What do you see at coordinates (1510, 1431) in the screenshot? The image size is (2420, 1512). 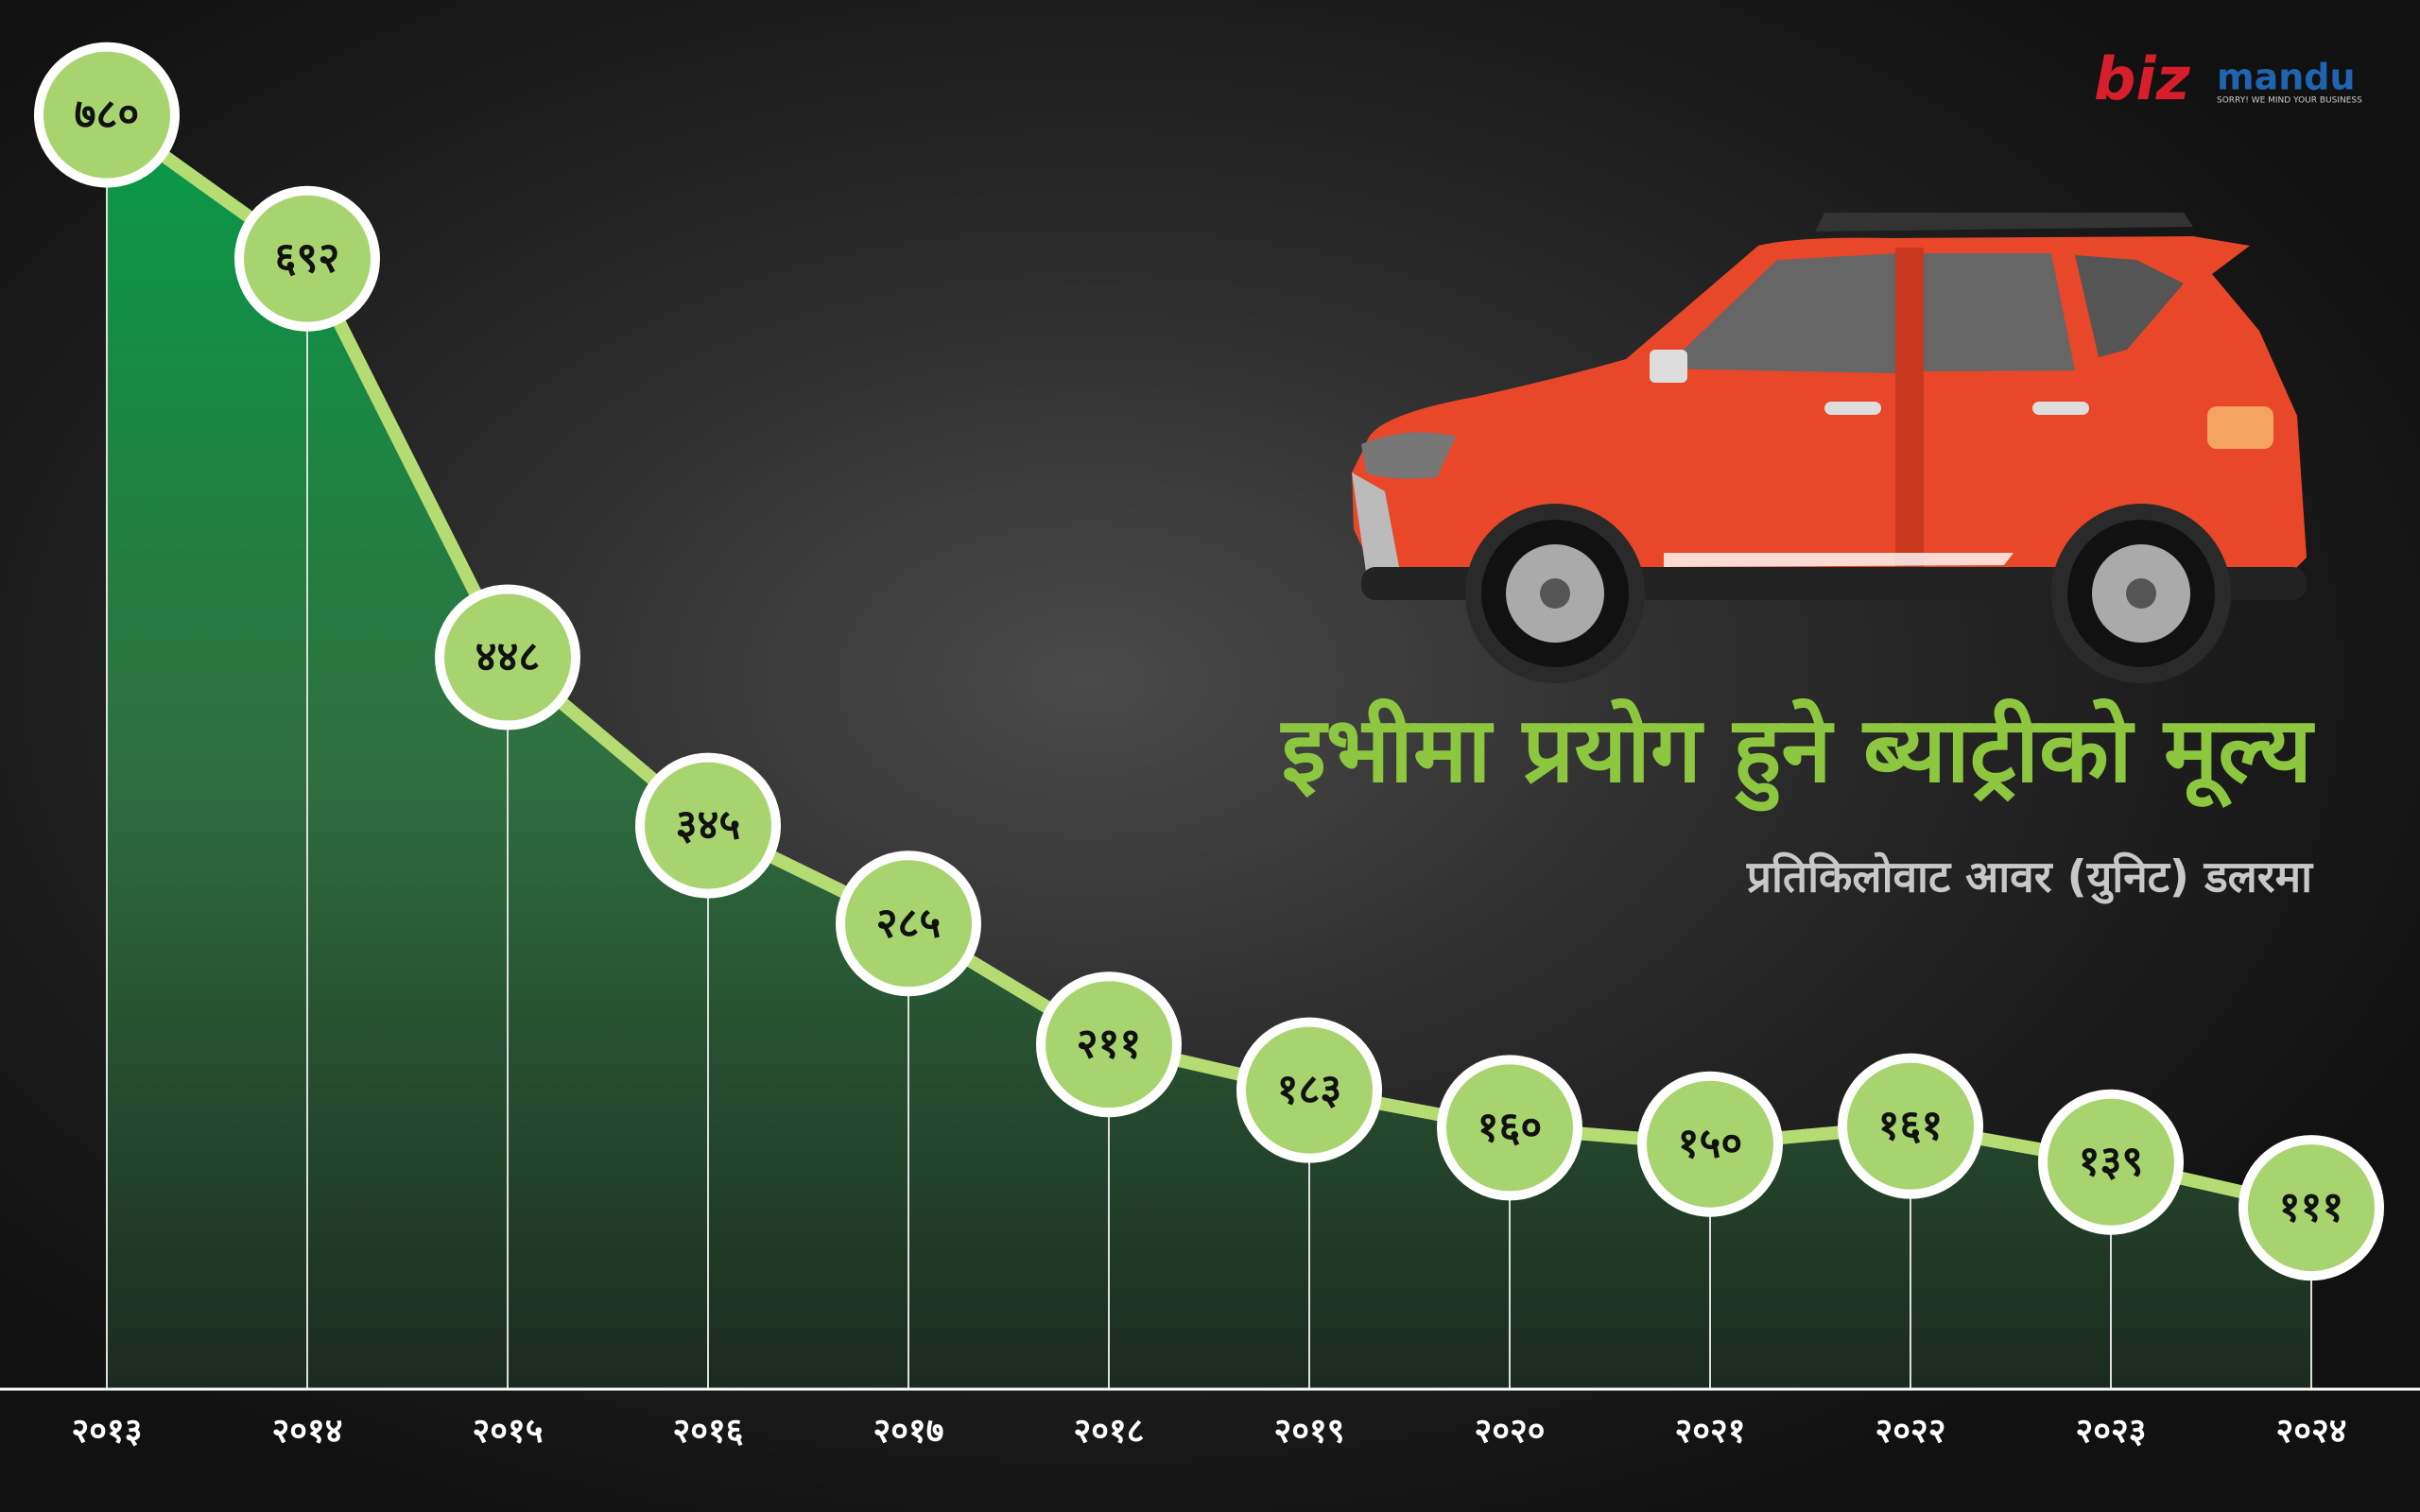 I see `x-tick-label: २०२०` at bounding box center [1510, 1431].